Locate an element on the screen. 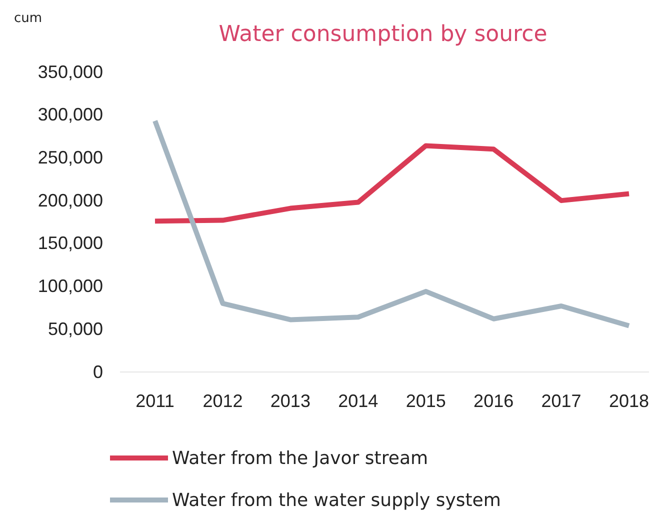  y-tick-label: 0 is located at coordinates (97, 372).